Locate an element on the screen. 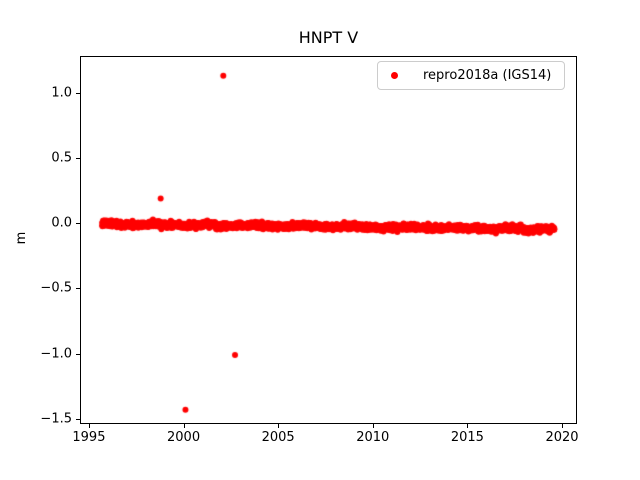 Image resolution: width=640 pixels, height=480 pixels. x-tick-label: 2020 is located at coordinates (562, 437).